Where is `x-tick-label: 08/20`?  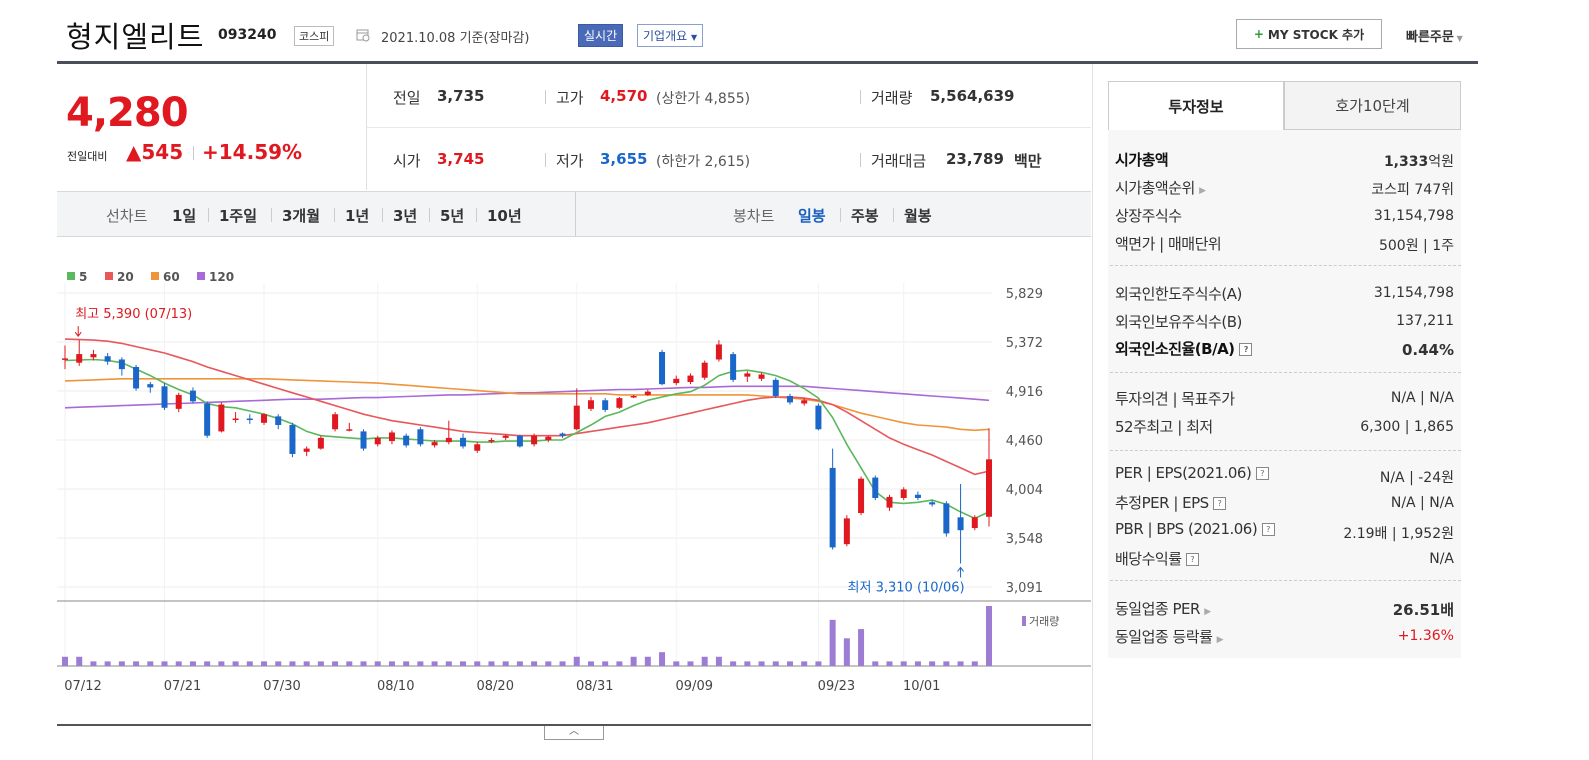 x-tick-label: 08/20 is located at coordinates (495, 686).